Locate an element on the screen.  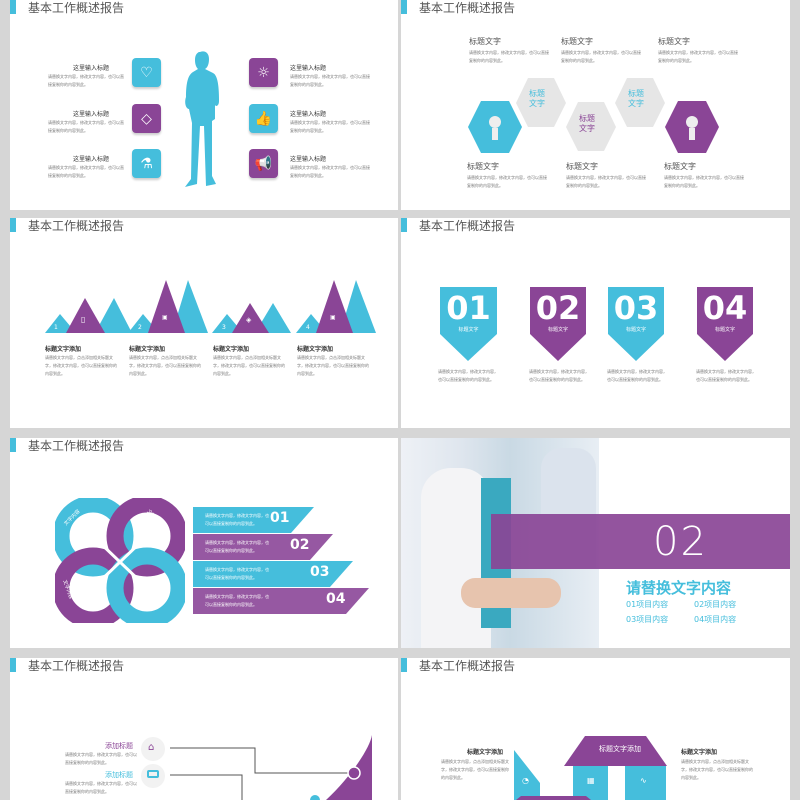
flask-icon: ⚗ is located at coordinates (146, 163).